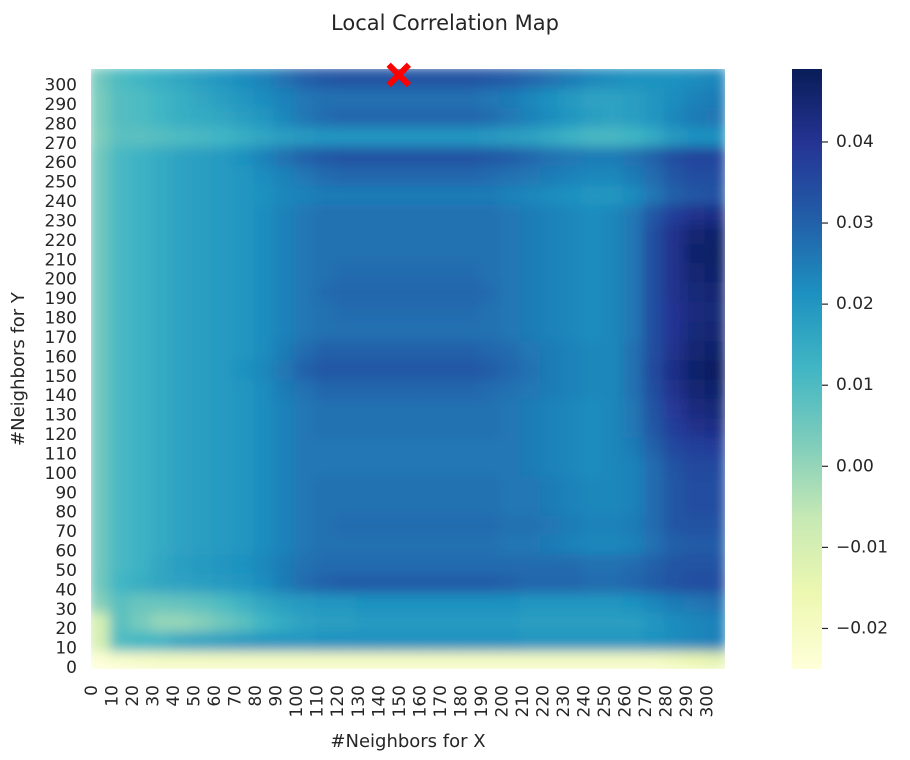  Describe the element at coordinates (61, 241) in the screenshot. I see `y-tick-label: 220` at that location.